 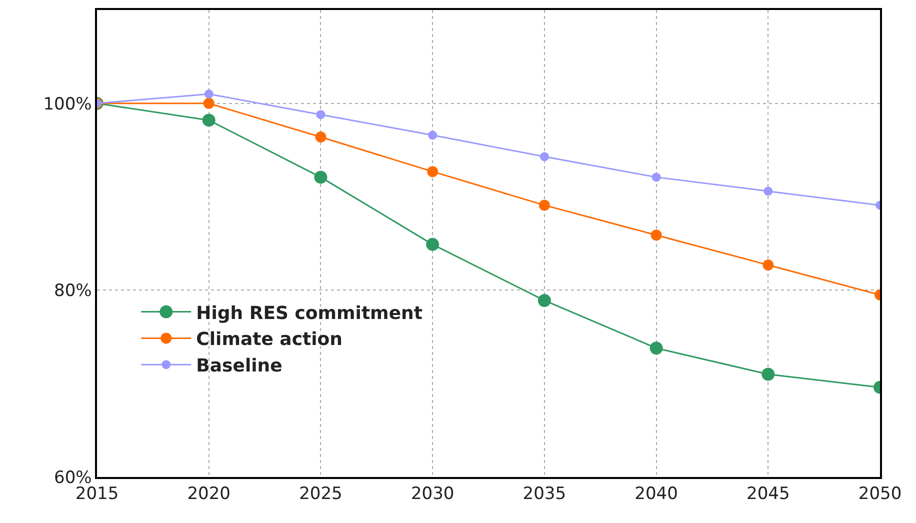 I want to click on x-tick-label: 2020, so click(x=208, y=494).